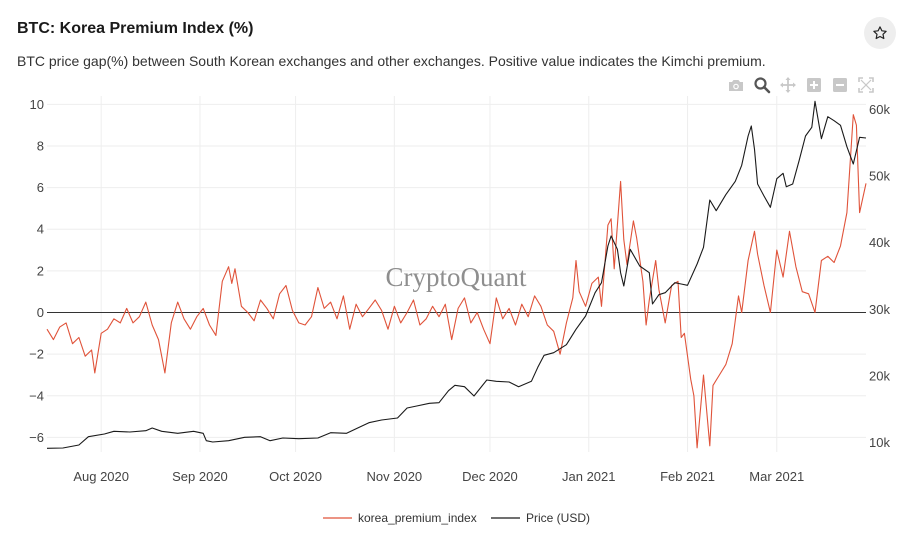  Describe the element at coordinates (101, 476) in the screenshot. I see `x-tick-label: Aug 2020` at that location.